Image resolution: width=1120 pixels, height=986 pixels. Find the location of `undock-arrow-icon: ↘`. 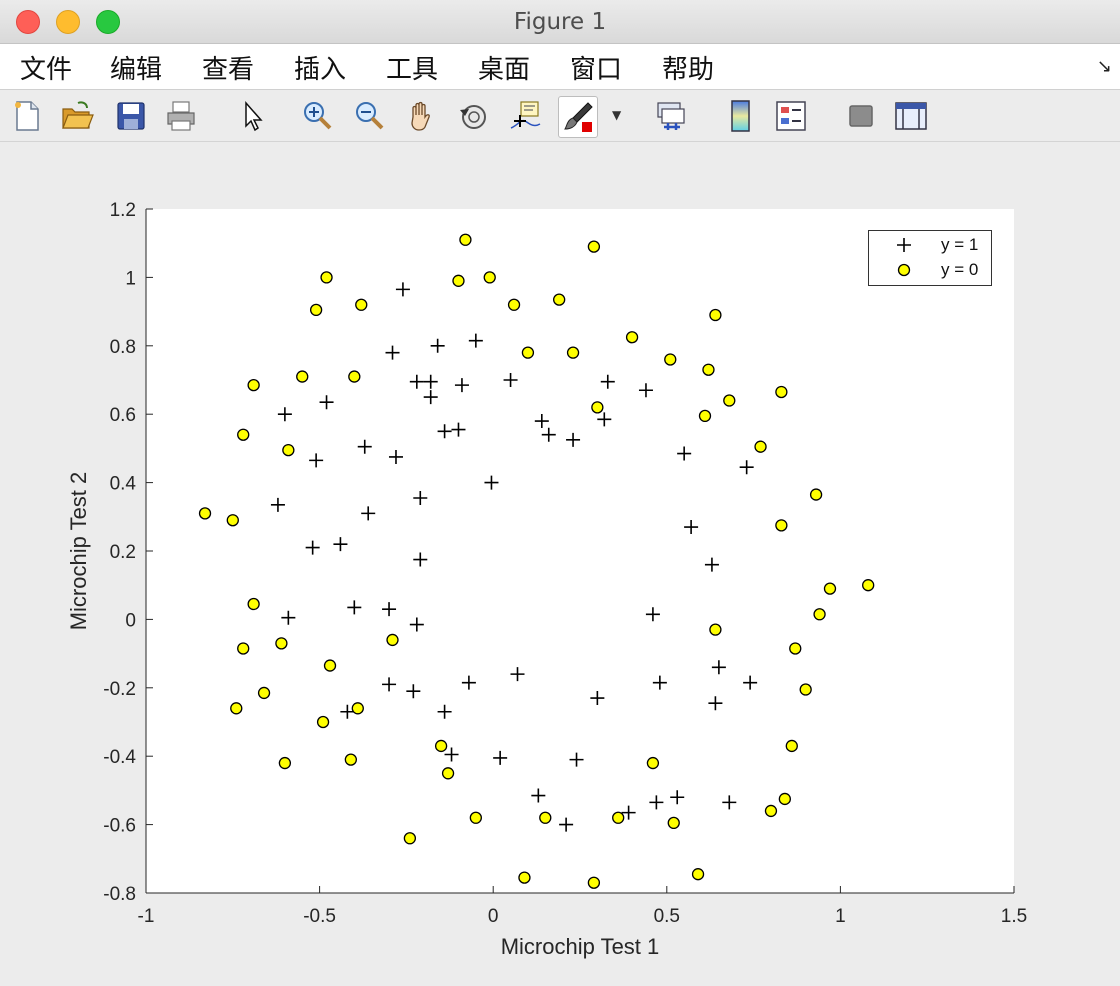

undock-arrow-icon: ↘ is located at coordinates (1104, 66).